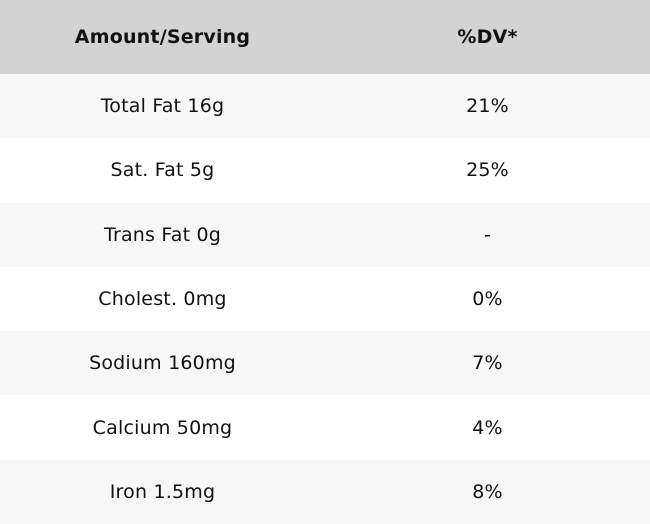 Image resolution: width=650 pixels, height=524 pixels. I want to click on table-row-total-fat: Total Fat 16g 21%, so click(325, 106).